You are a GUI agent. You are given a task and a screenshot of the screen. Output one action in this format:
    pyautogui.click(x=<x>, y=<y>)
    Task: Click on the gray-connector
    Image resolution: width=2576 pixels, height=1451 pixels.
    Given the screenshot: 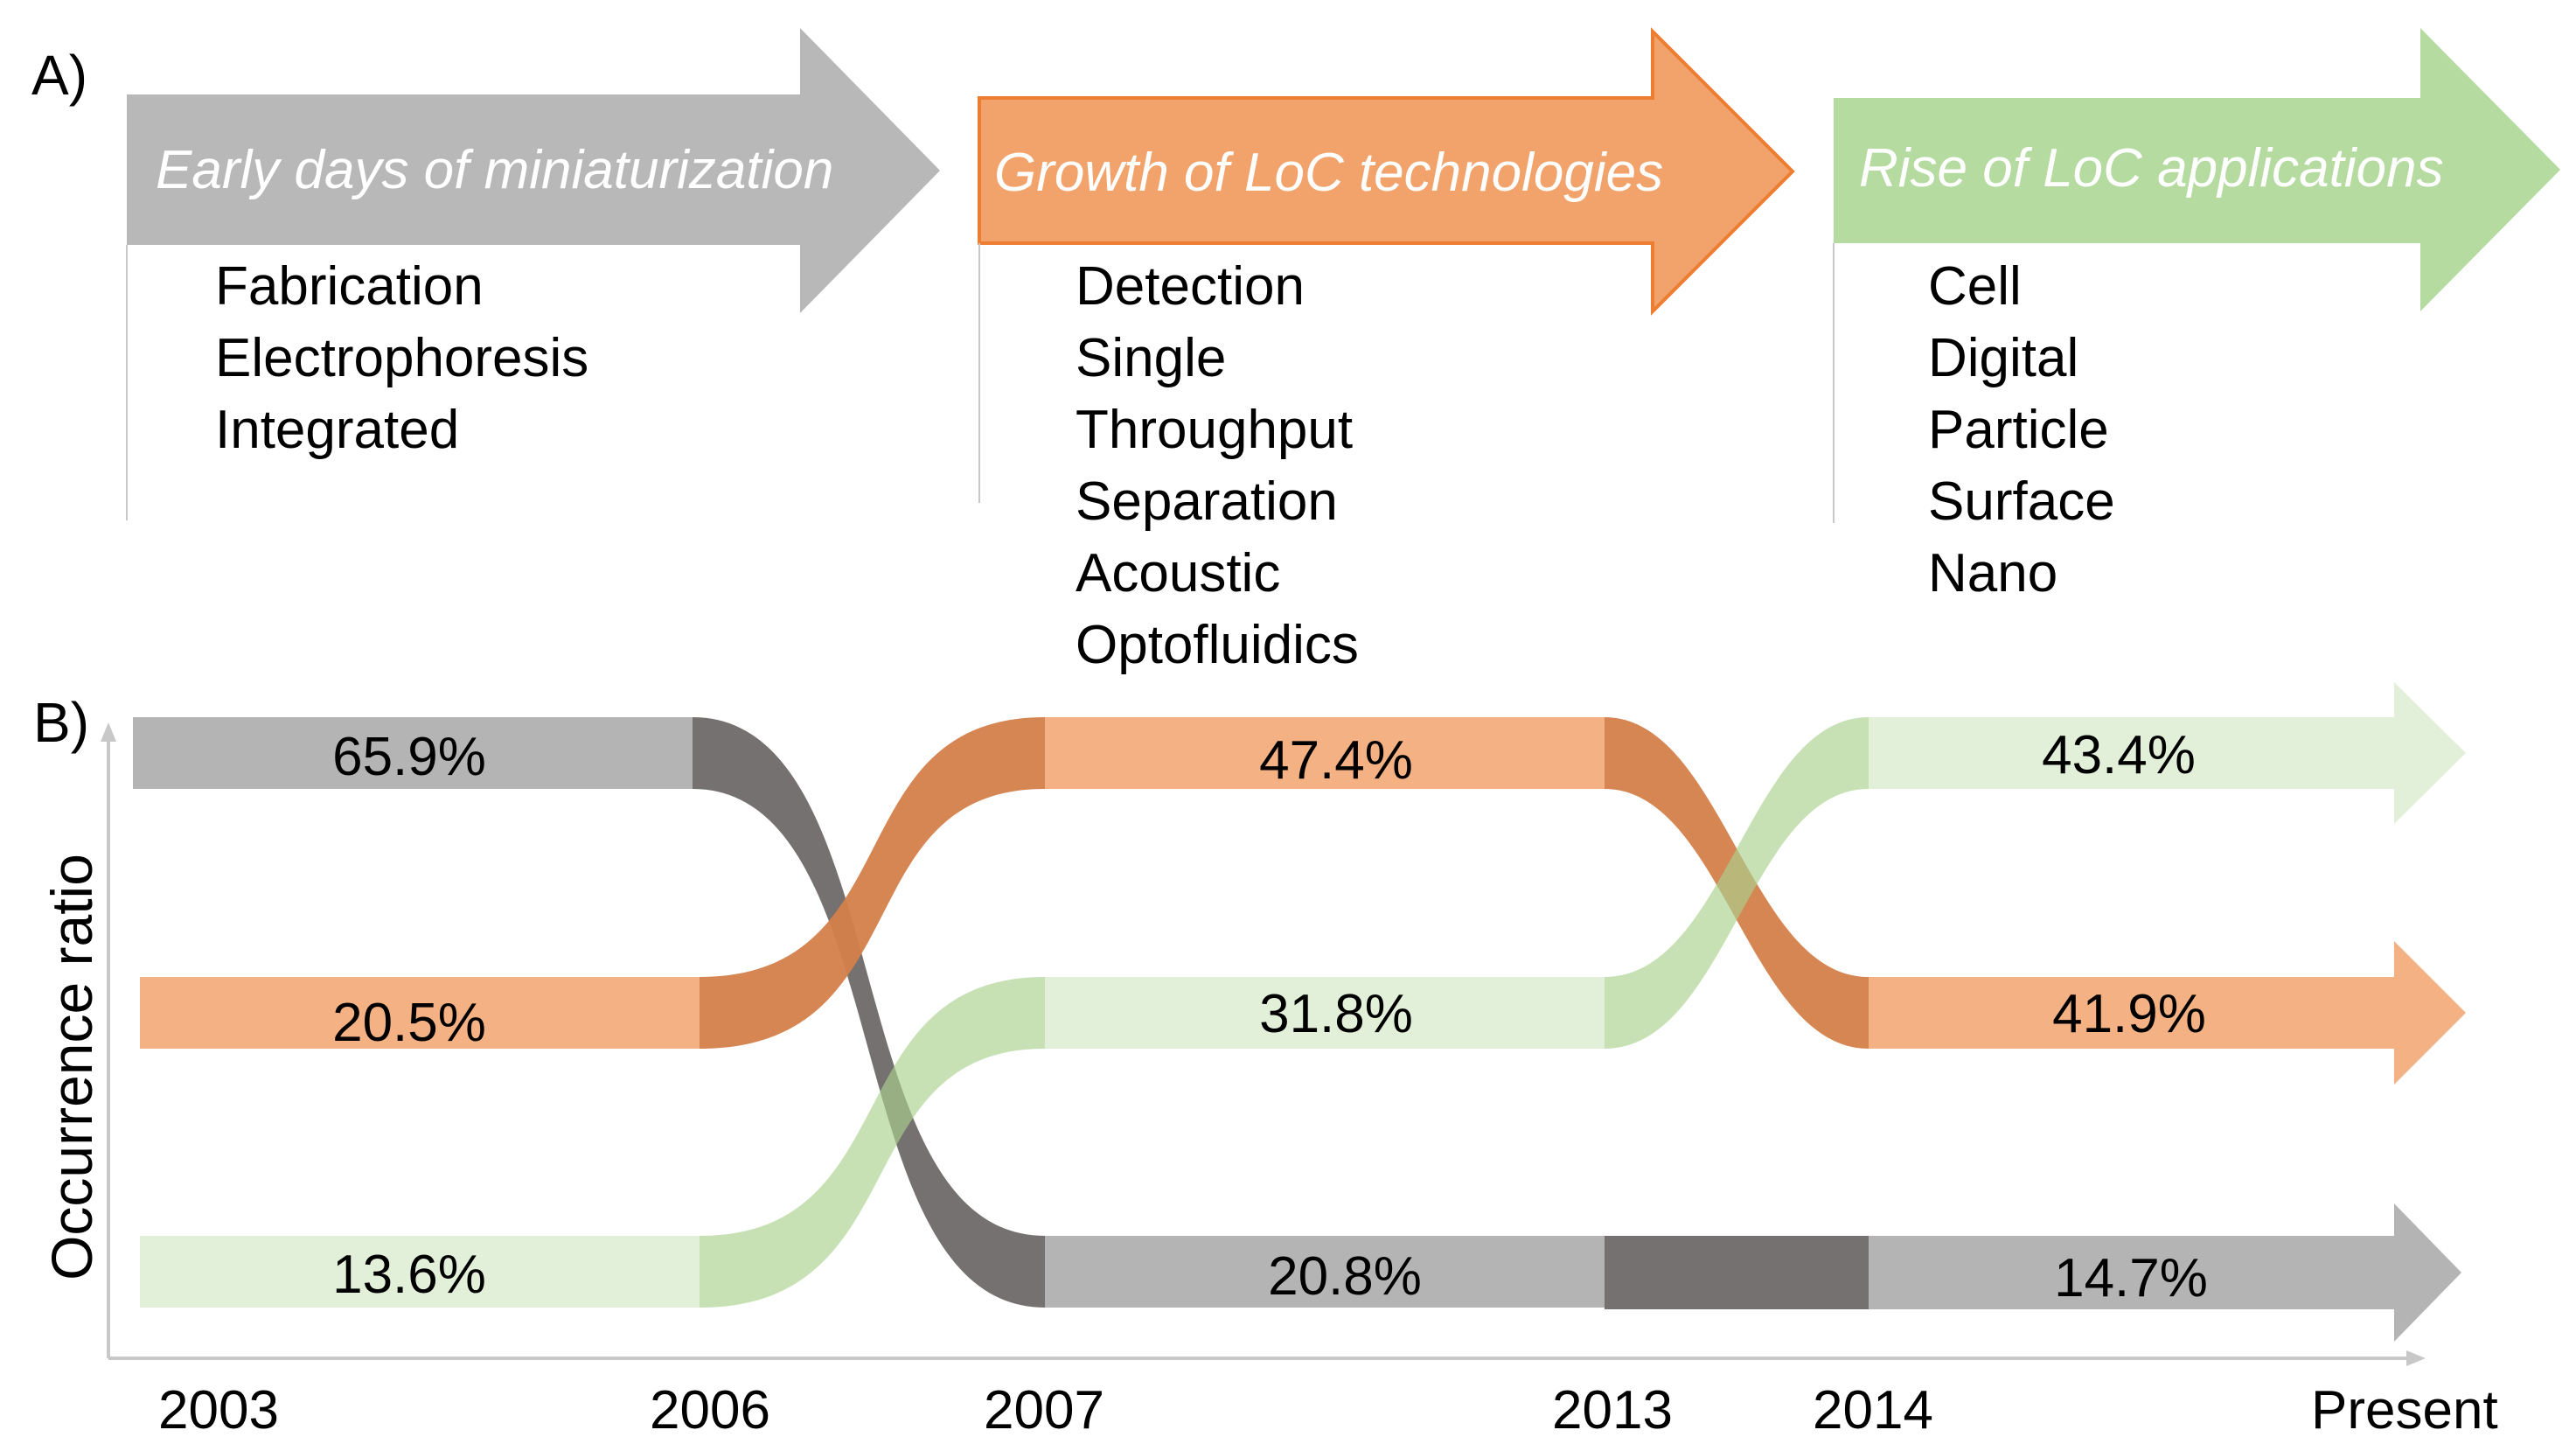 What is the action you would take?
    pyautogui.click(x=869, y=1012)
    